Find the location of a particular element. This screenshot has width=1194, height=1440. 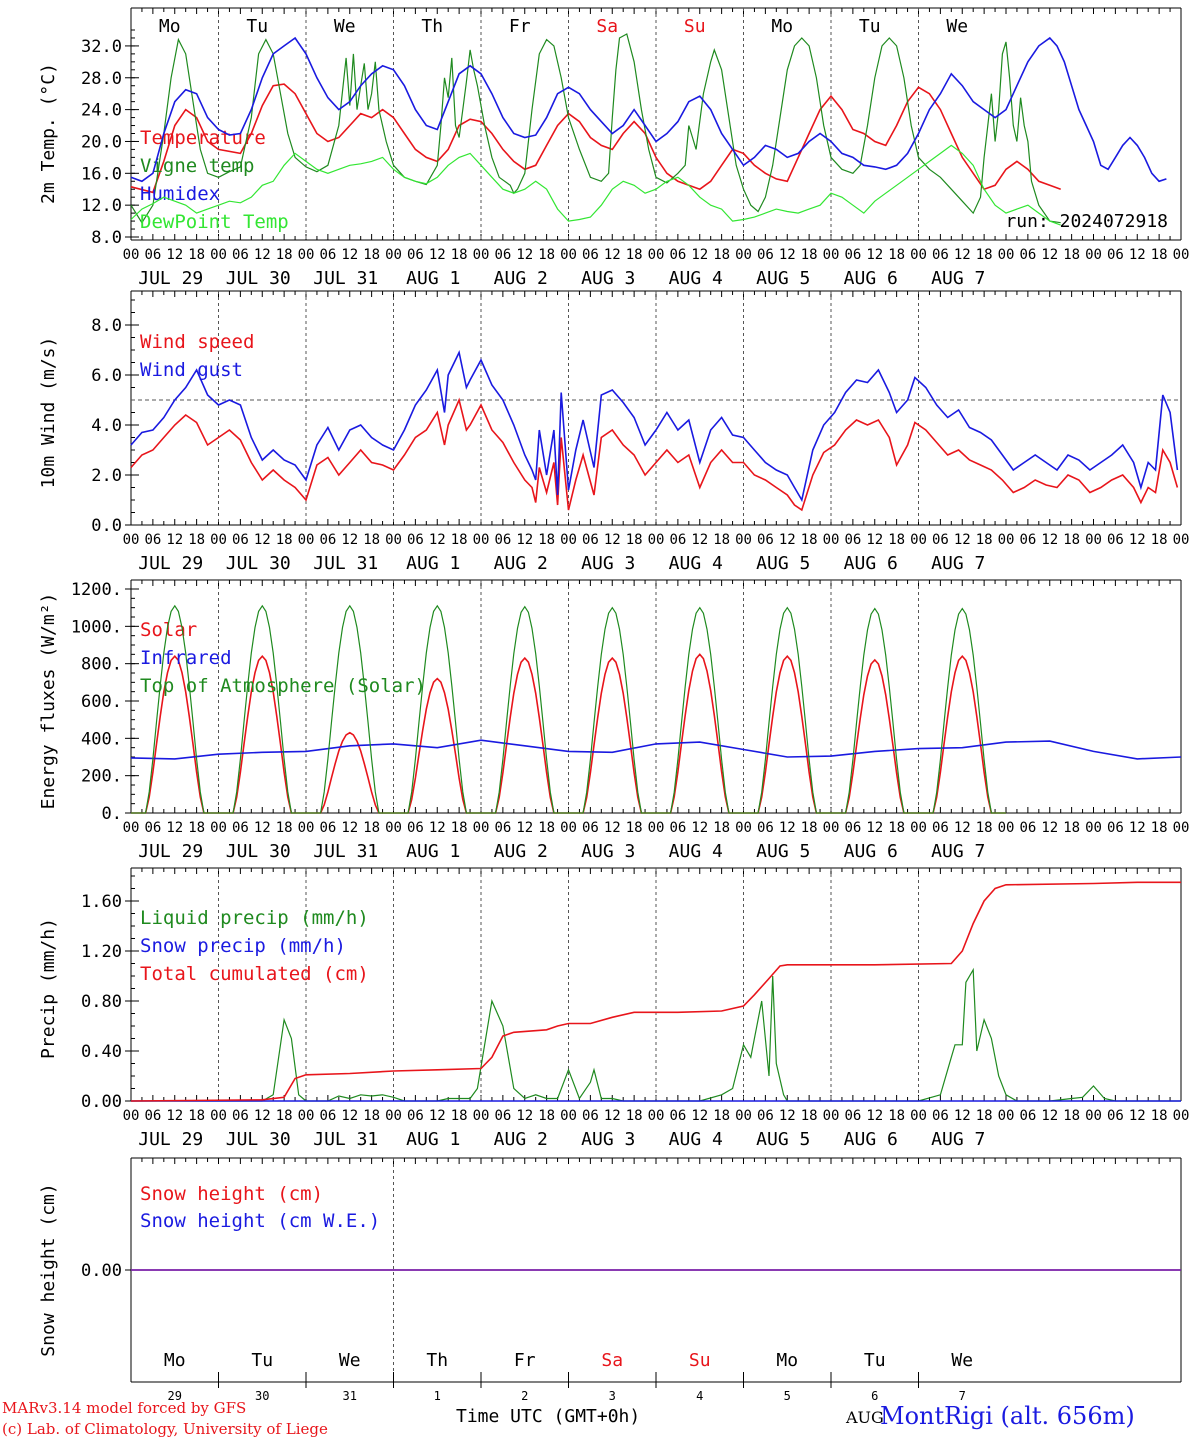

date-label: AUG 2 is located at coordinates (521, 1139).